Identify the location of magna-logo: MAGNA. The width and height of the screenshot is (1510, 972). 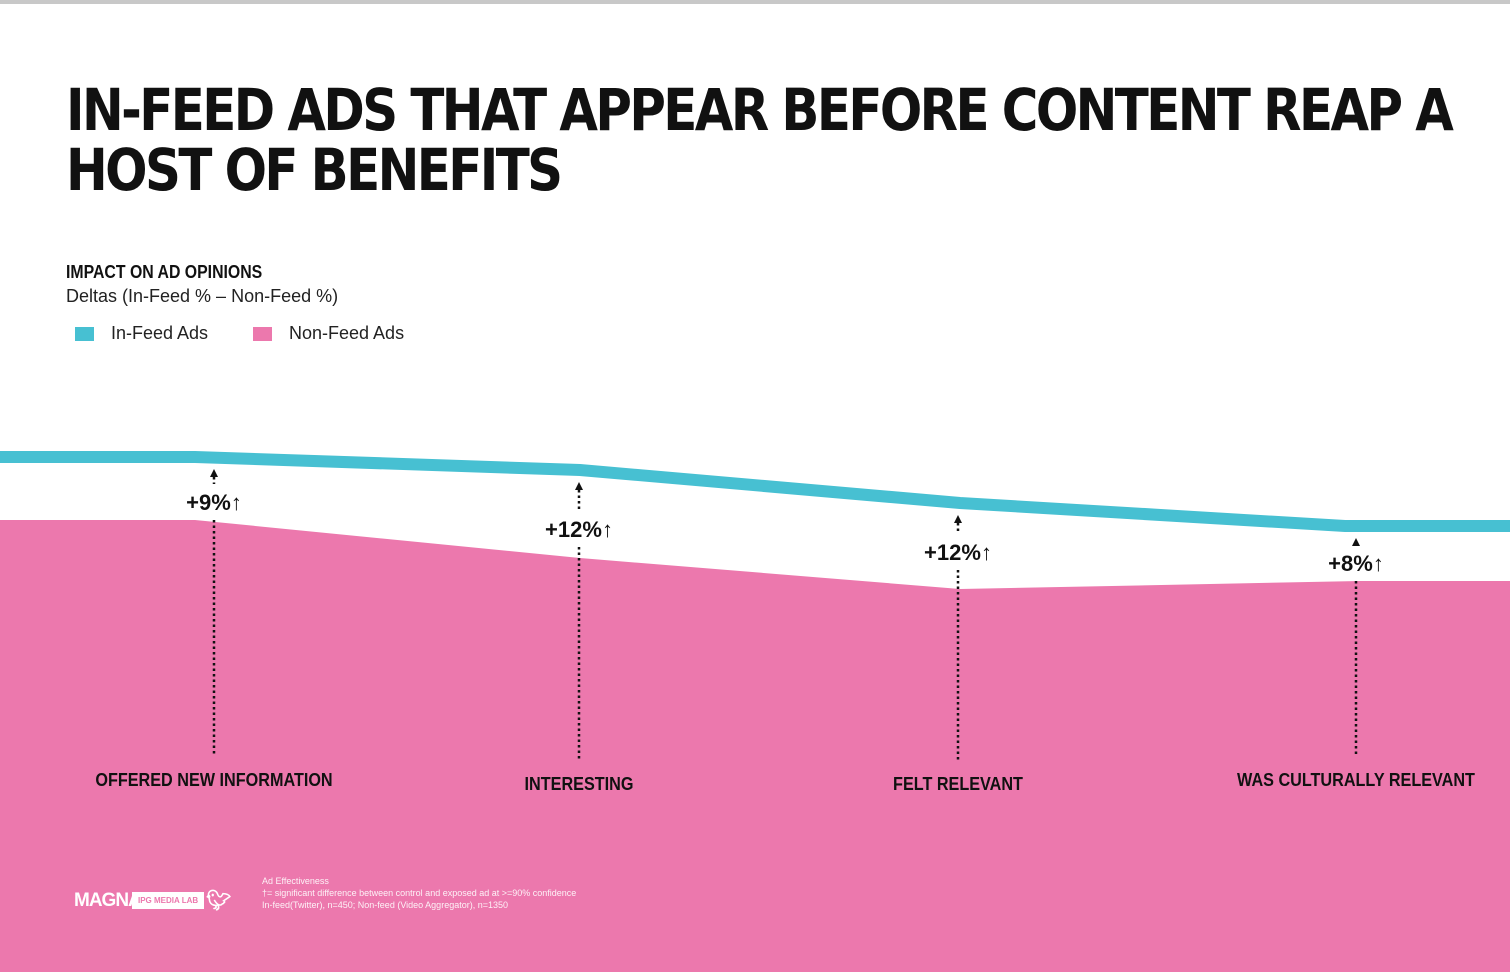
(108, 900).